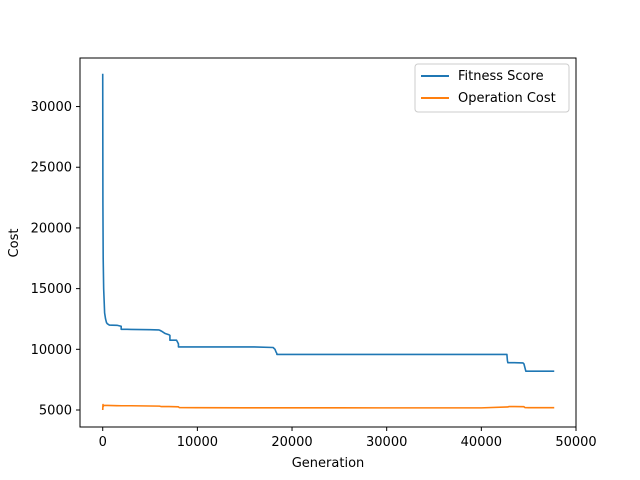  Describe the element at coordinates (197, 442) in the screenshot. I see `x-tick-label: 10000` at that location.